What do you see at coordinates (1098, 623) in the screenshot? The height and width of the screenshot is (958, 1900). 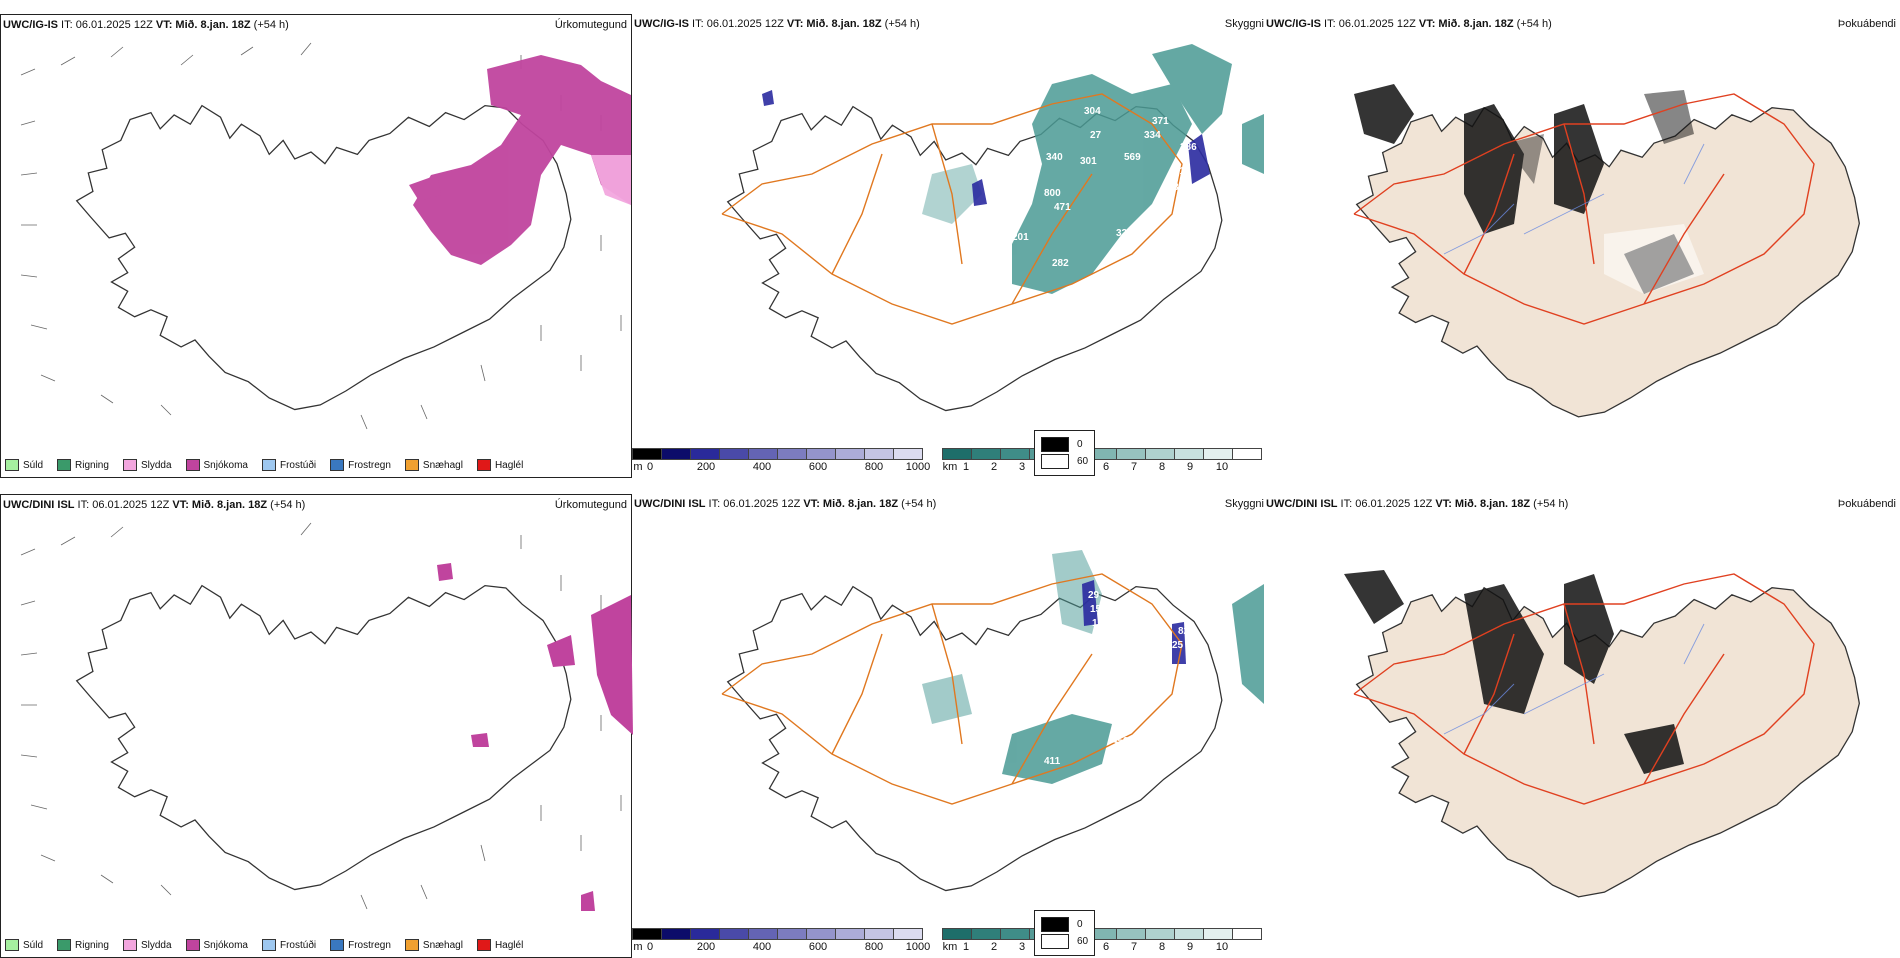 I see `vis-label: 16` at bounding box center [1098, 623].